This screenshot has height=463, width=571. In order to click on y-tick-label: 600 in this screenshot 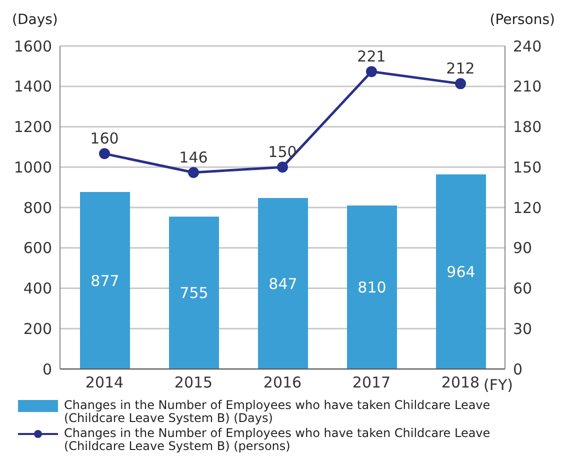, I will do `click(37, 248)`.